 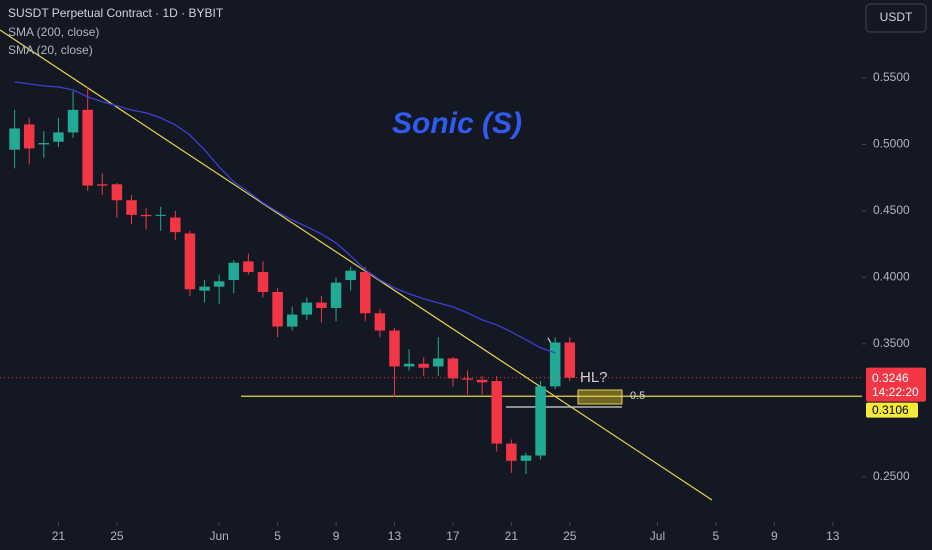 What do you see at coordinates (891, 277) in the screenshot?
I see `y-tick-label: 0.4000` at bounding box center [891, 277].